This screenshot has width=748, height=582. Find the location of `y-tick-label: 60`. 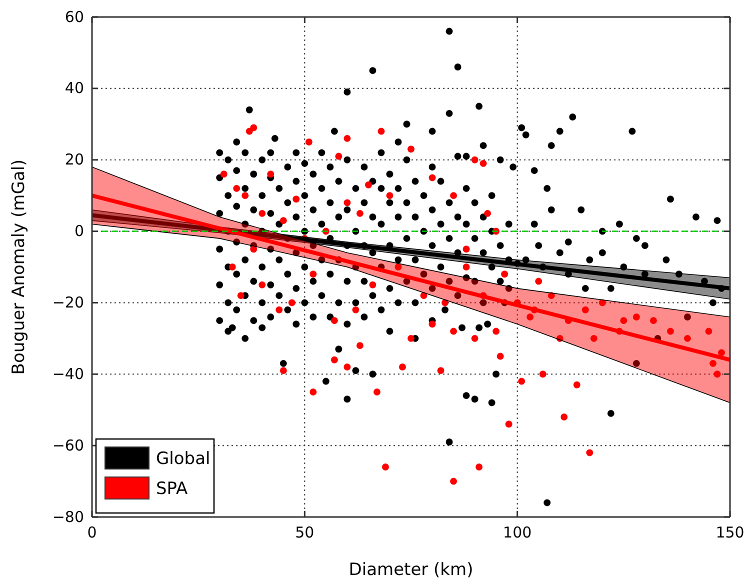

y-tick-label: 60 is located at coordinates (74, 17).